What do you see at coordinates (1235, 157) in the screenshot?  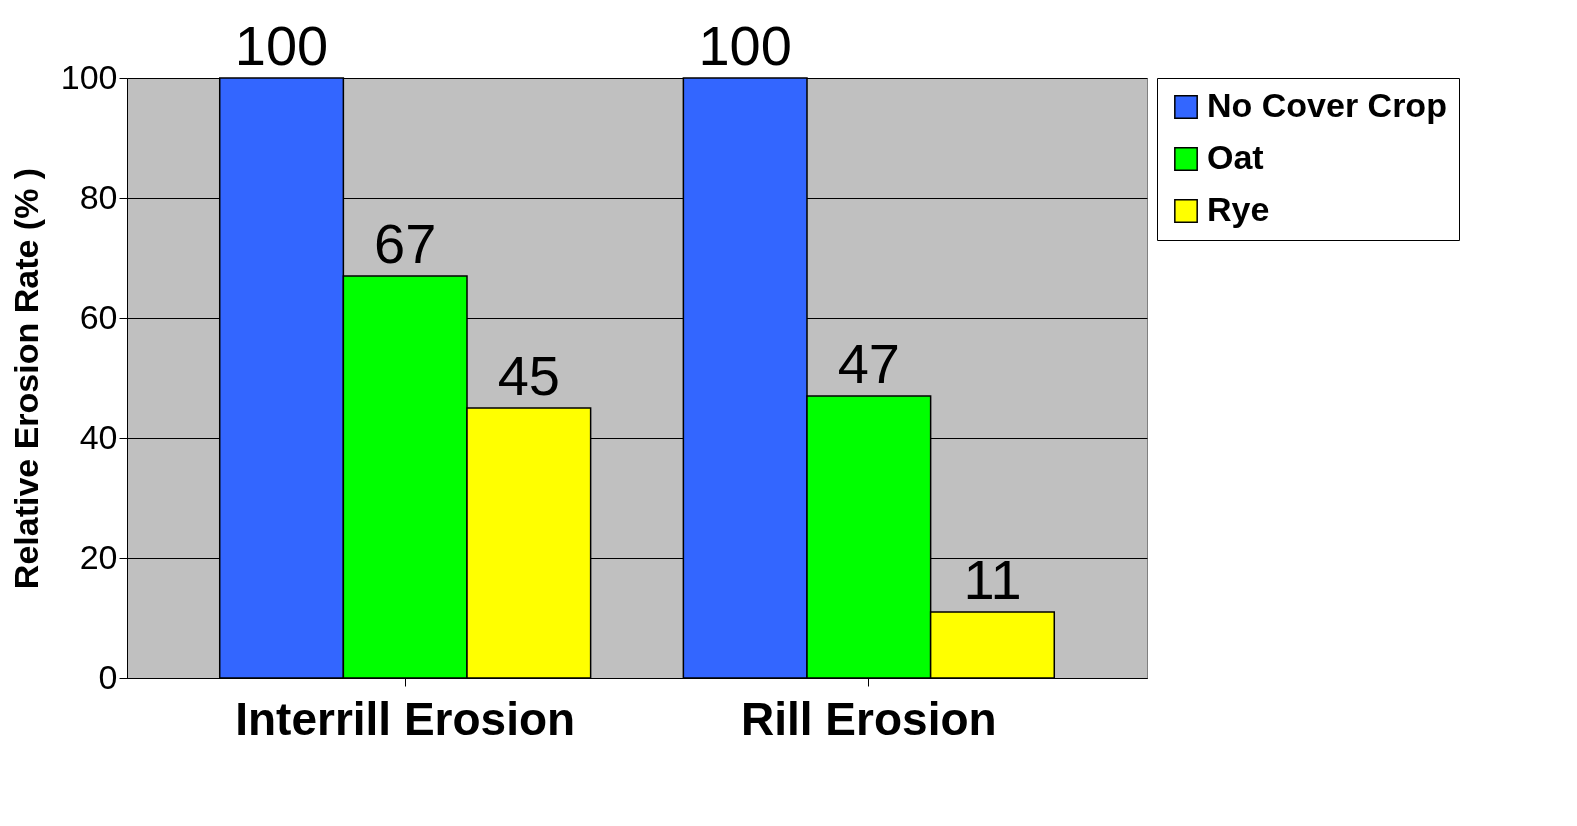 I see `legend-label: Oat` at bounding box center [1235, 157].